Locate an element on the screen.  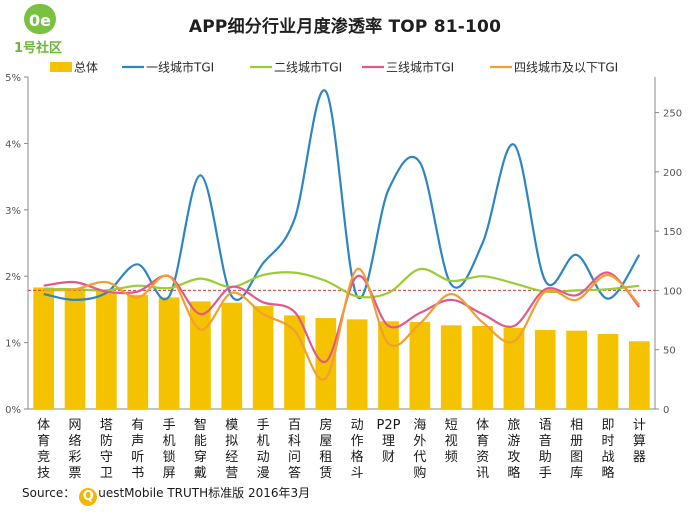
right-axis-tick-label: 50 is located at coordinates (669, 351).